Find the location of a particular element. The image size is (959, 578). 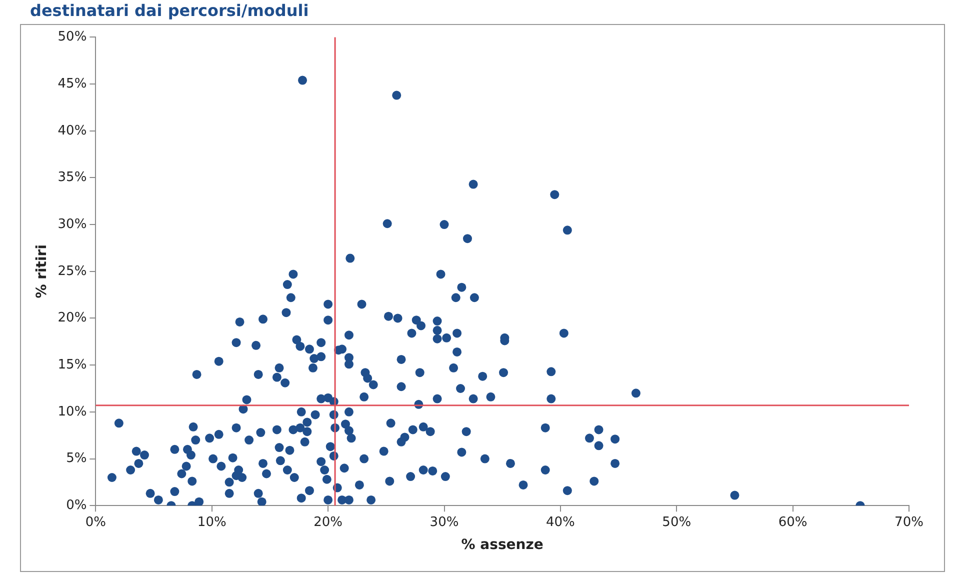

y-tick-label: 35% is located at coordinates (72, 178).